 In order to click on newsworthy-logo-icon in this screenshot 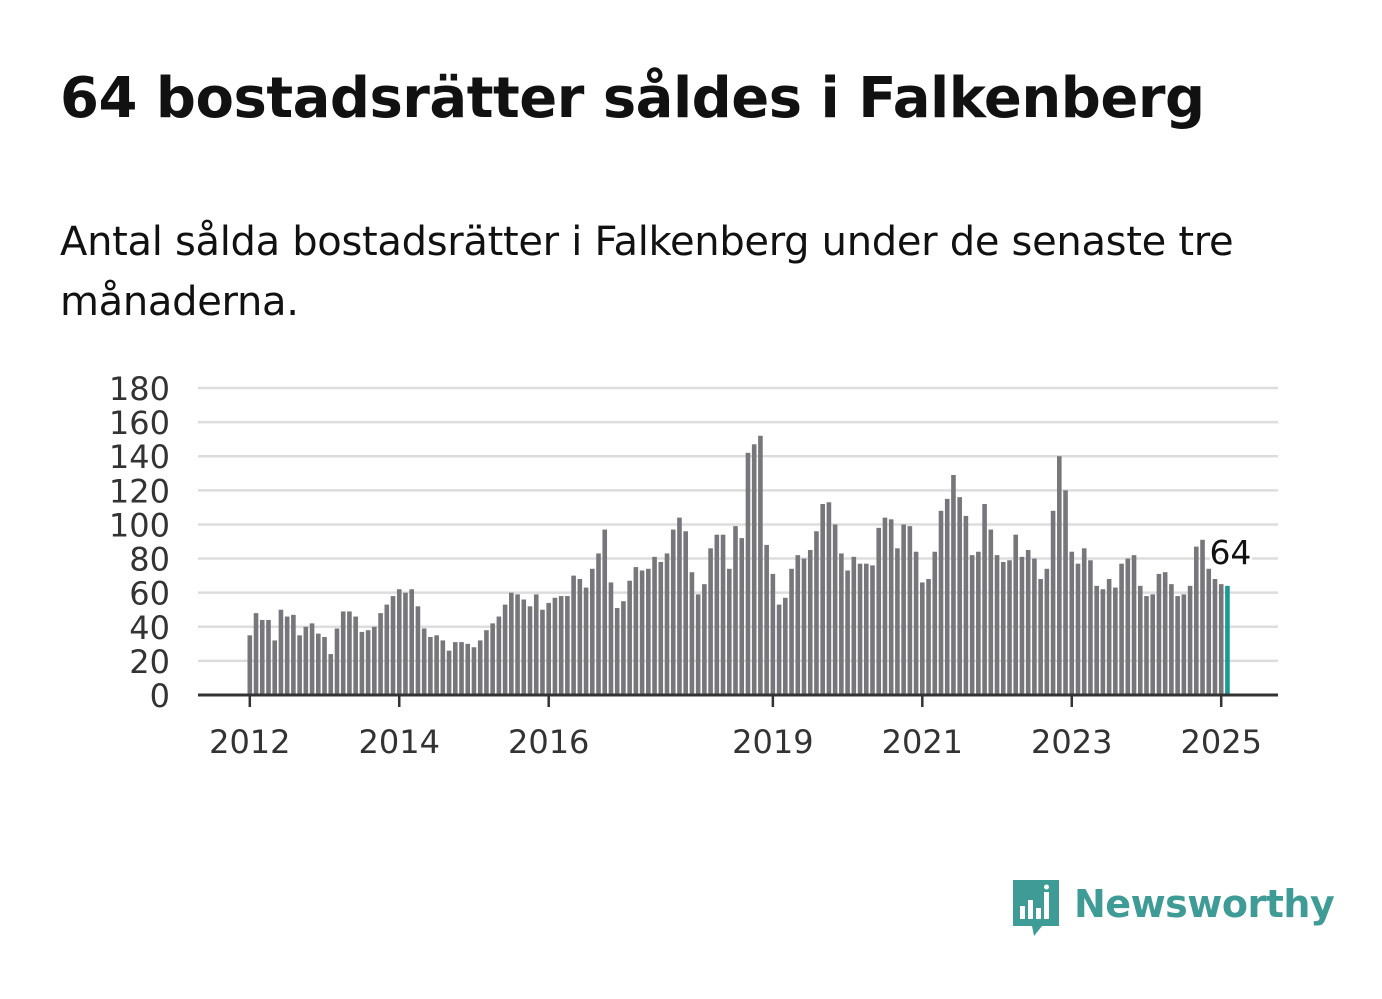, I will do `click(1036, 908)`.